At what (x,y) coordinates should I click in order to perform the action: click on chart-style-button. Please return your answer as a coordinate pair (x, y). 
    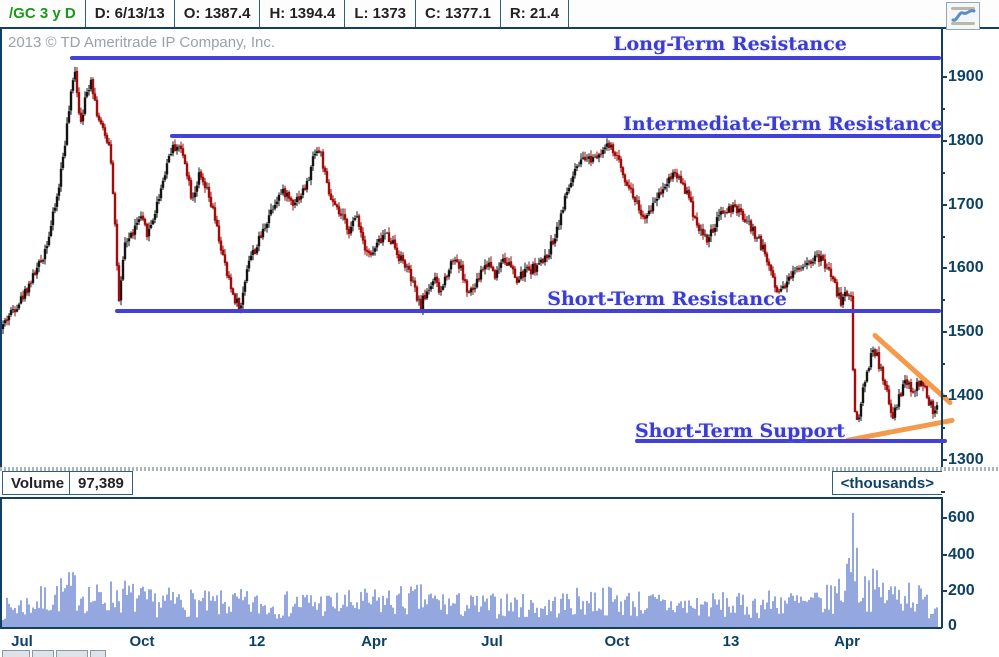
    Looking at the image, I should click on (963, 16).